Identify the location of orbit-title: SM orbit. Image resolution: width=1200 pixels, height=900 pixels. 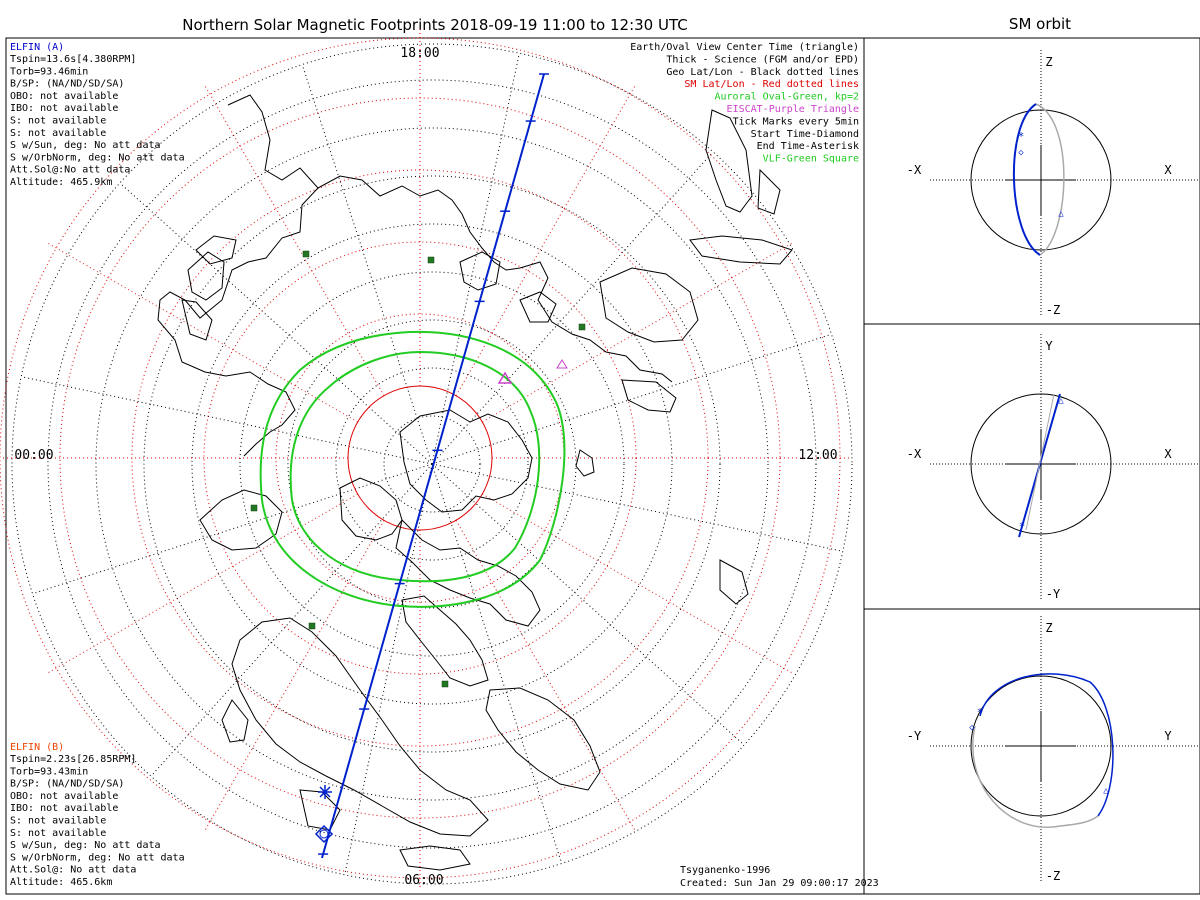
(1040, 24).